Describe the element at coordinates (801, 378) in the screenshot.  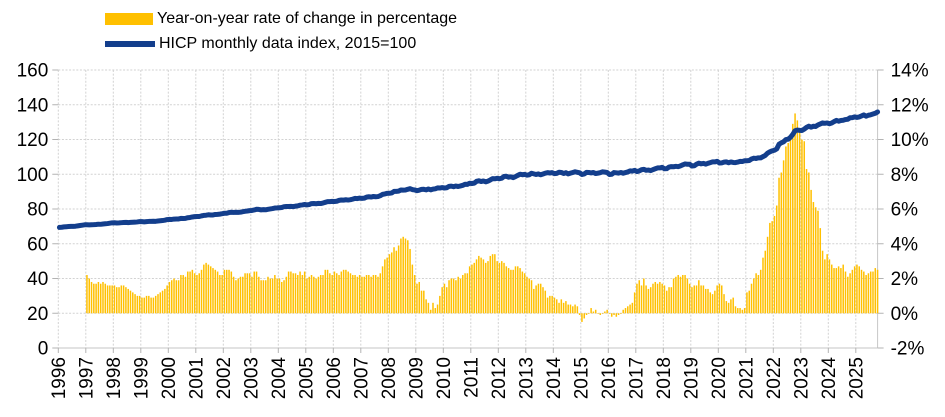
I see `x-axis-label-2023: 2023` at that location.